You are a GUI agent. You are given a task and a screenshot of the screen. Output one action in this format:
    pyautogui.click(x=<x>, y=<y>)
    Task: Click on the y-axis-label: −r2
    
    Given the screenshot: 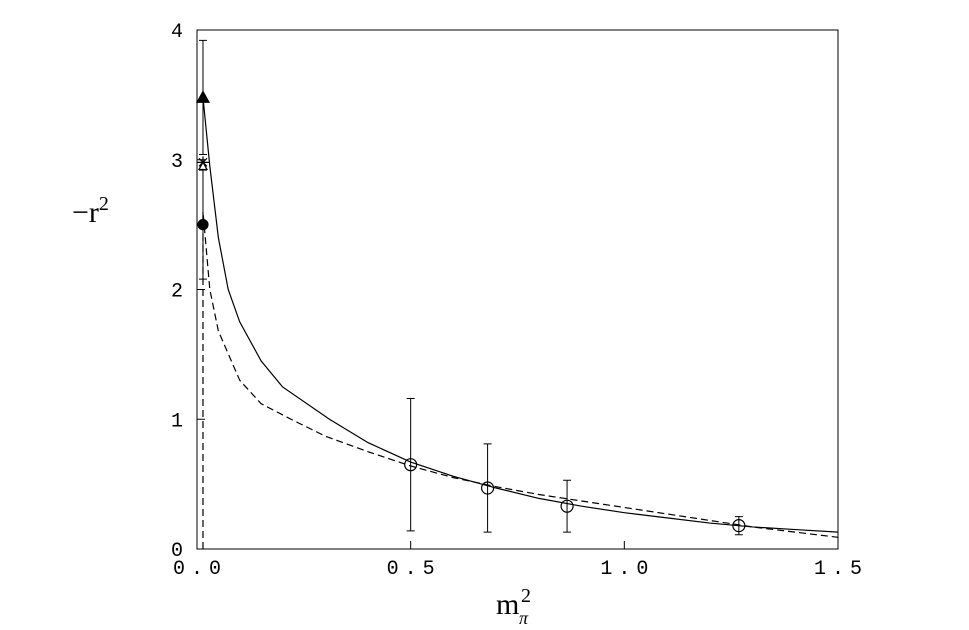 What is the action you would take?
    pyautogui.click(x=90, y=211)
    